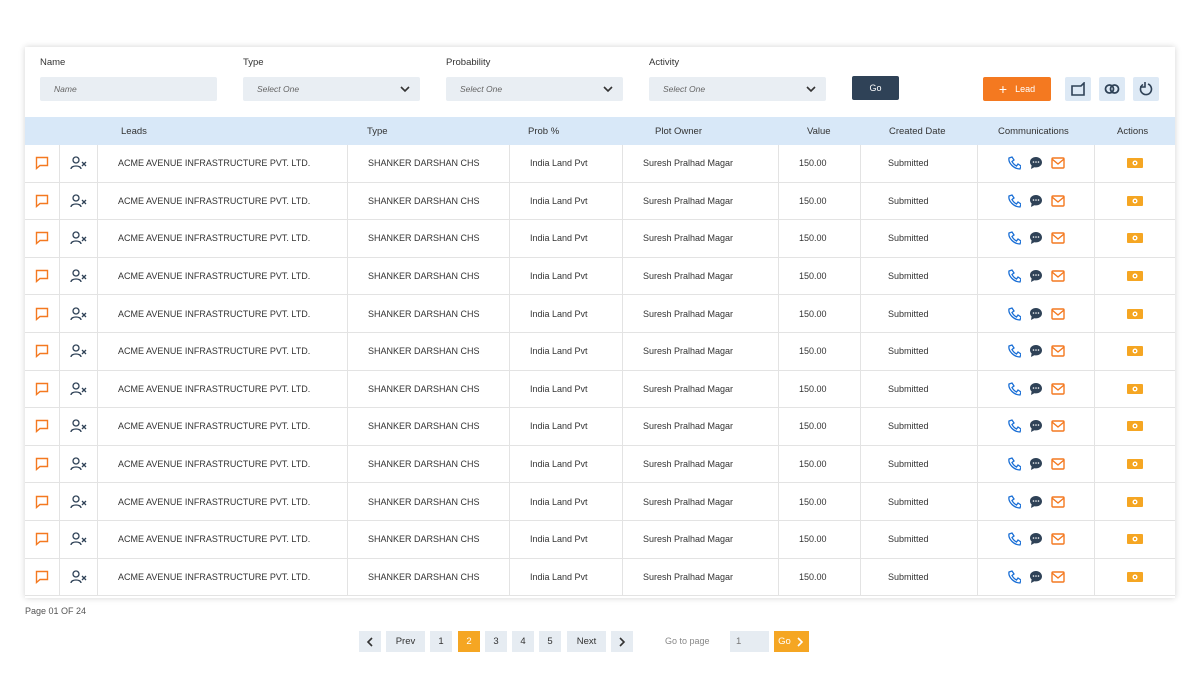  Describe the element at coordinates (534, 89) in the screenshot. I see `probability-select: Select One` at that location.